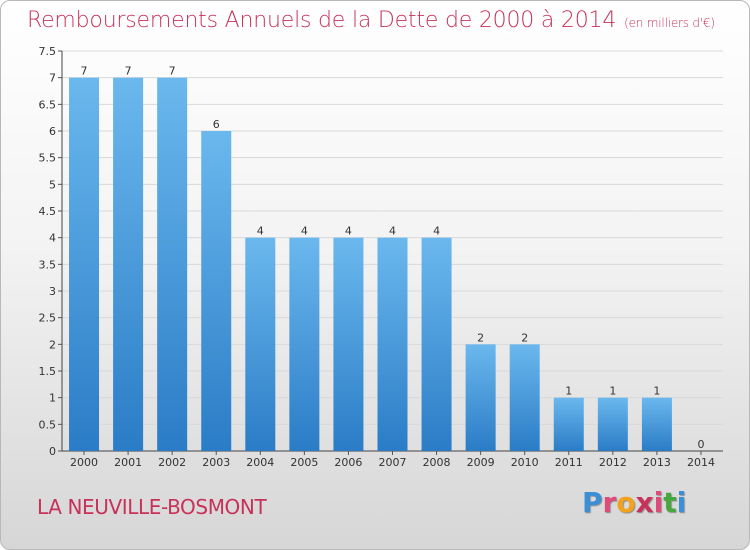  Describe the element at coordinates (48, 104) in the screenshot. I see `y-tick-label: 6.5` at that location.